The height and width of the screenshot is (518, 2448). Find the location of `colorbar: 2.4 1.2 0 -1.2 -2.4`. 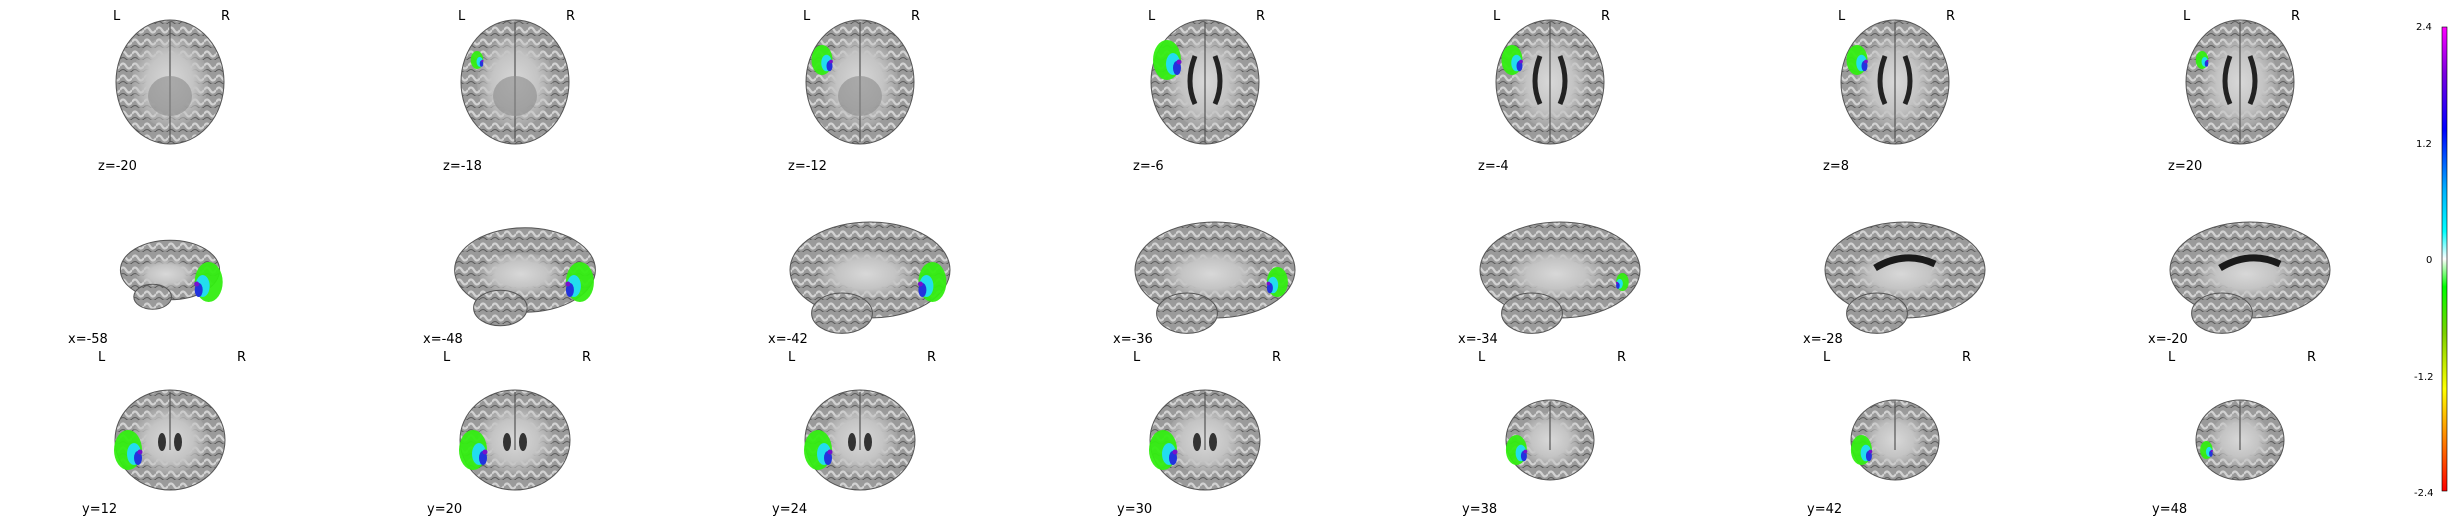

colorbar: 2.4 1.2 0 -1.2 -2.4 is located at coordinates (2431, 260).